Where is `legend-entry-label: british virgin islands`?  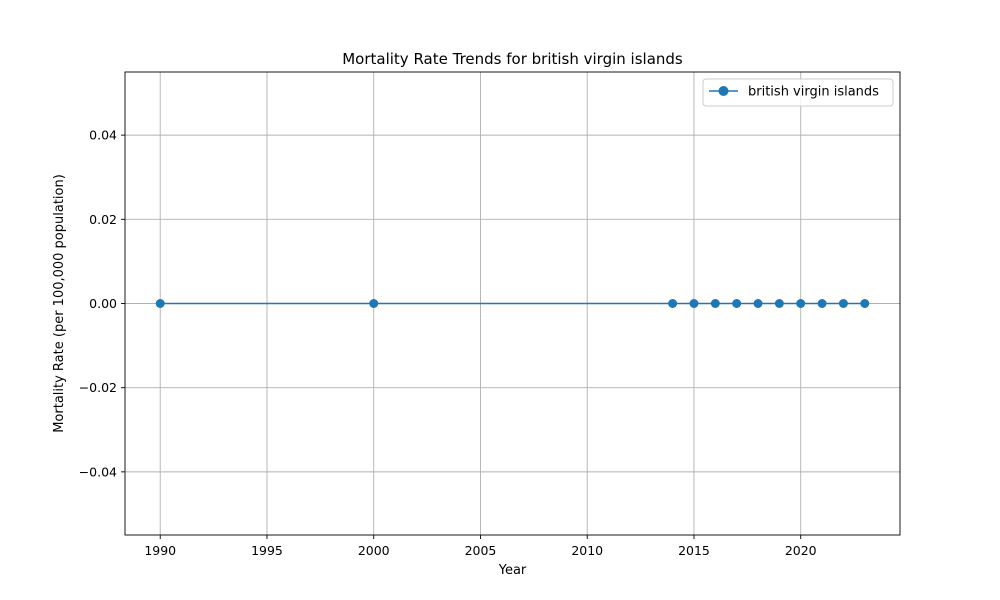
legend-entry-label: british virgin islands is located at coordinates (813, 92).